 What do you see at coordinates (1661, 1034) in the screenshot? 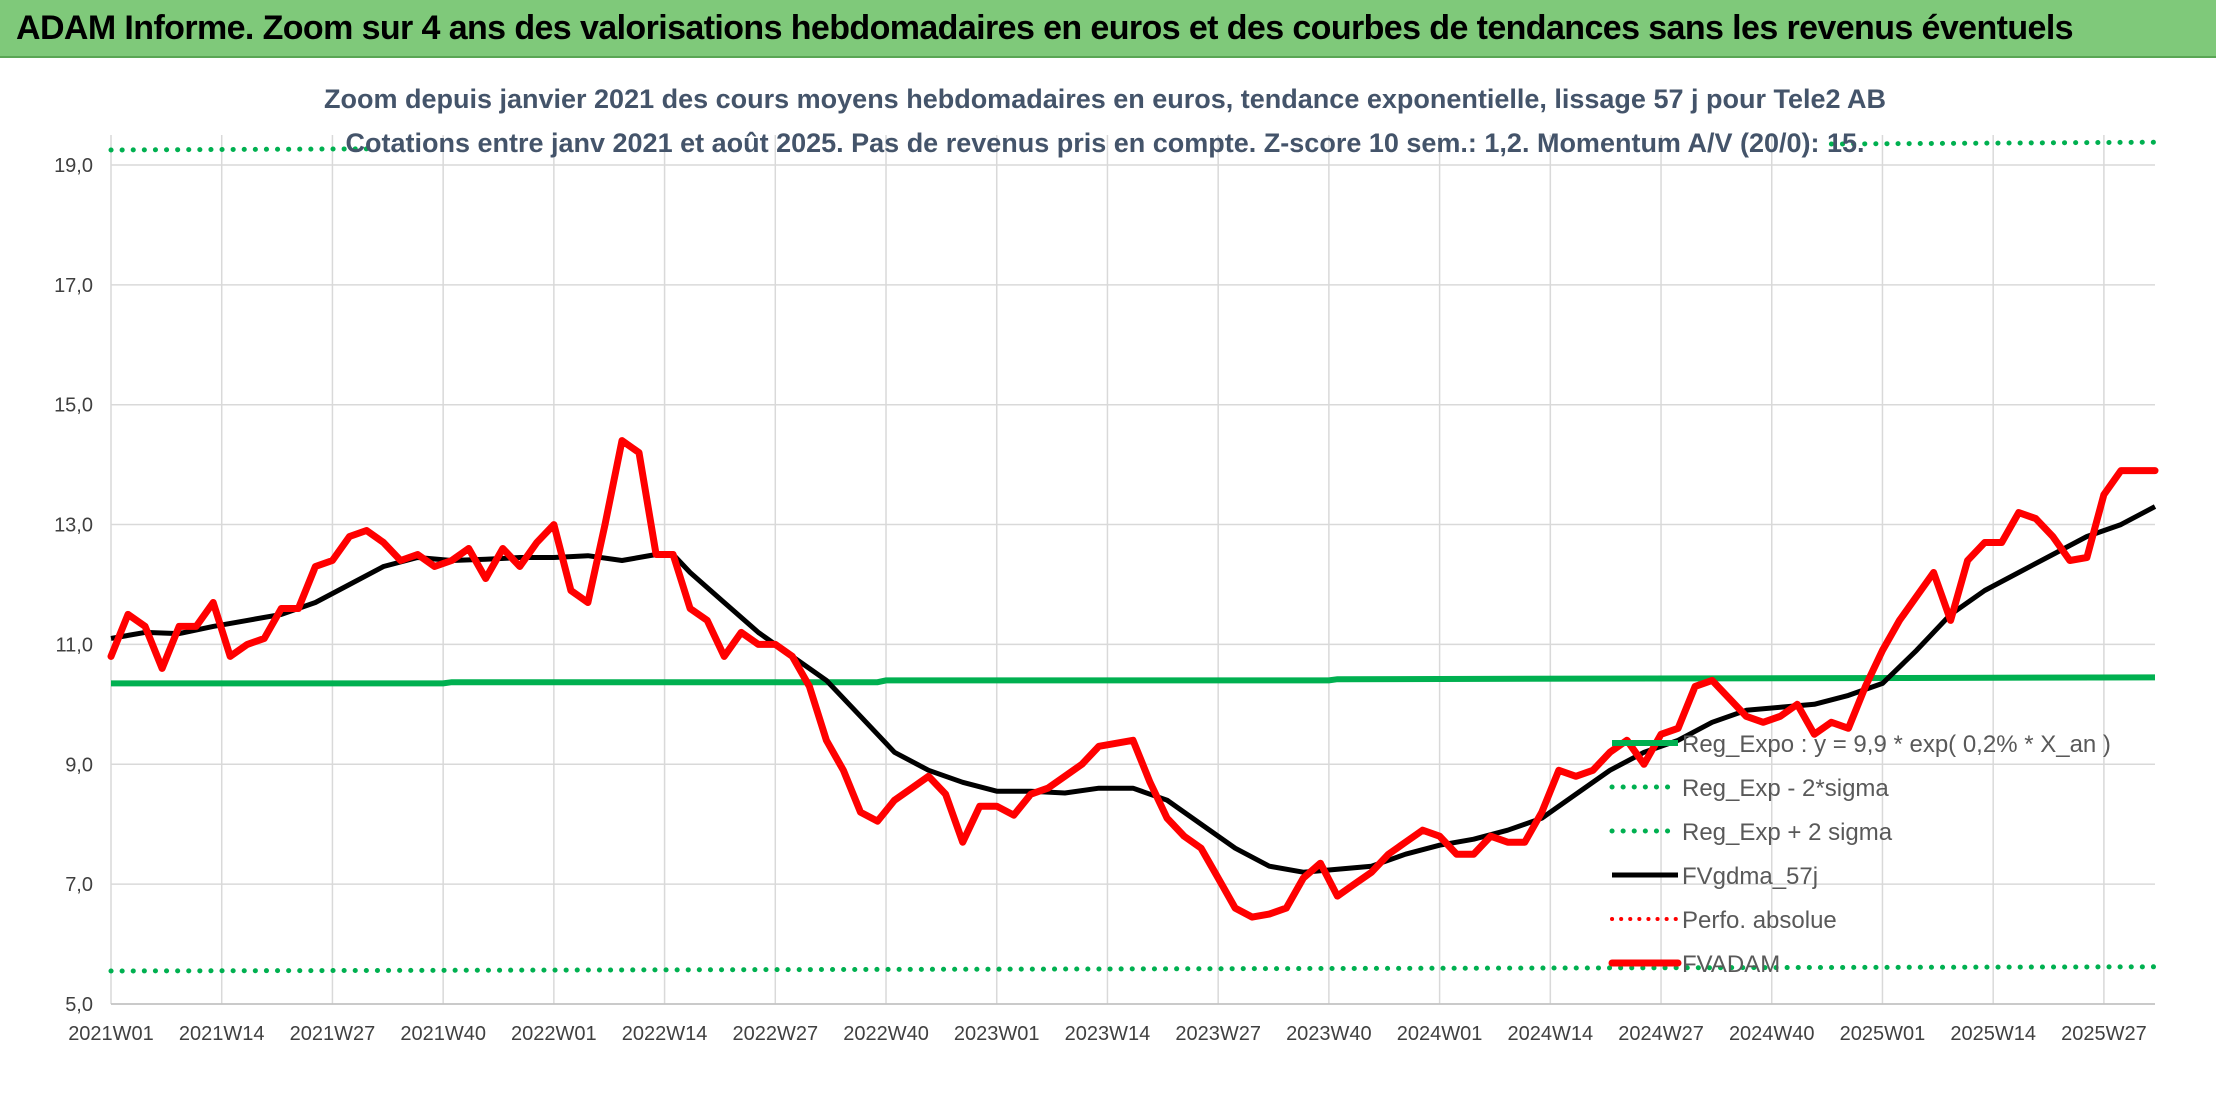
I see `x-tick-label: 2024W27` at bounding box center [1661, 1034].